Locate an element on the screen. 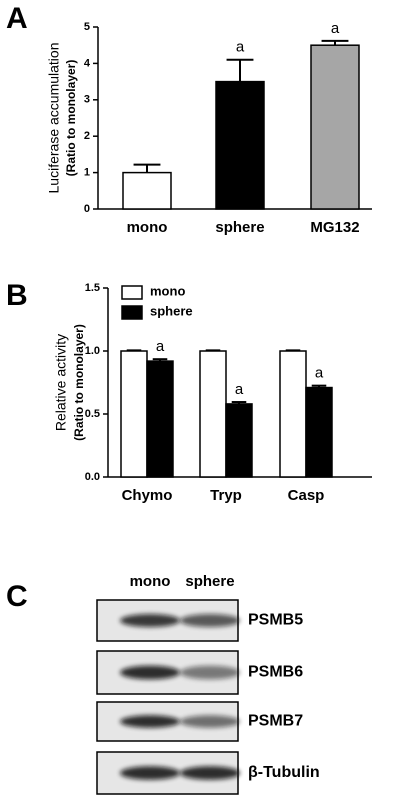 The image size is (400, 799). legend-label: sphere is located at coordinates (171, 310).